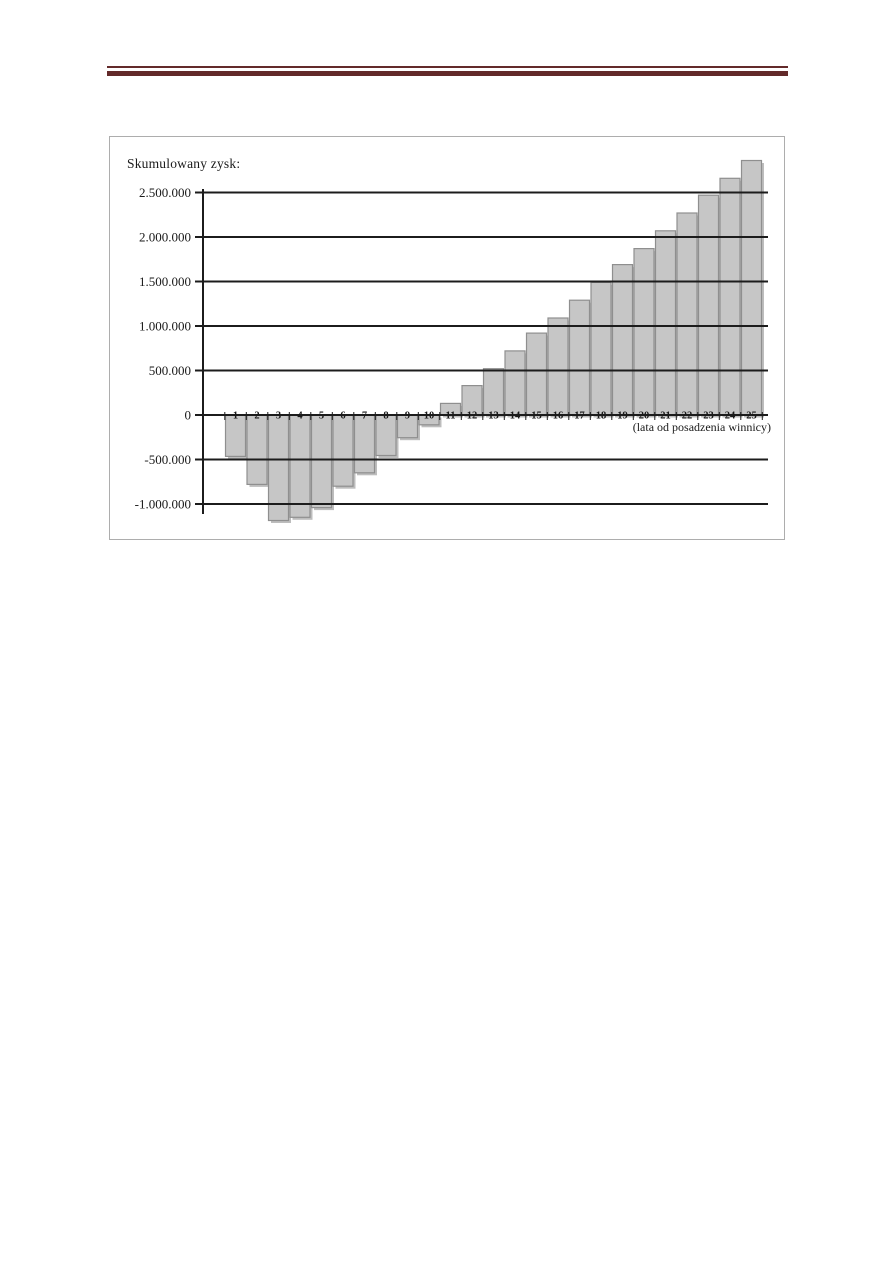  Describe the element at coordinates (385, 416) in the screenshot. I see `x-tick-label: 8` at that location.